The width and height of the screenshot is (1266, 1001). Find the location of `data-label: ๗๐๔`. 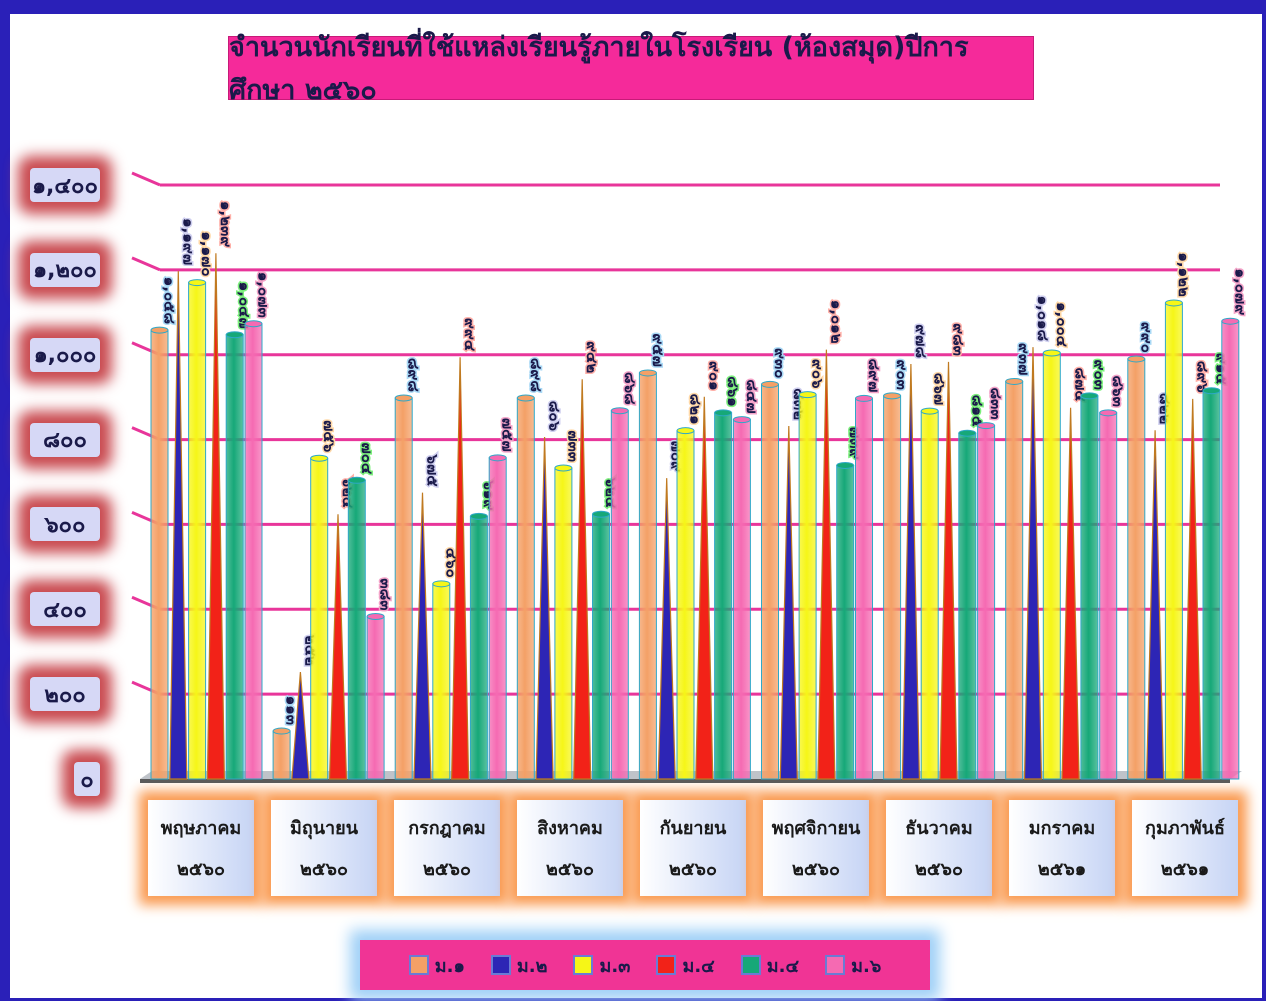

data-label: ๗๐๔ is located at coordinates (367, 459).